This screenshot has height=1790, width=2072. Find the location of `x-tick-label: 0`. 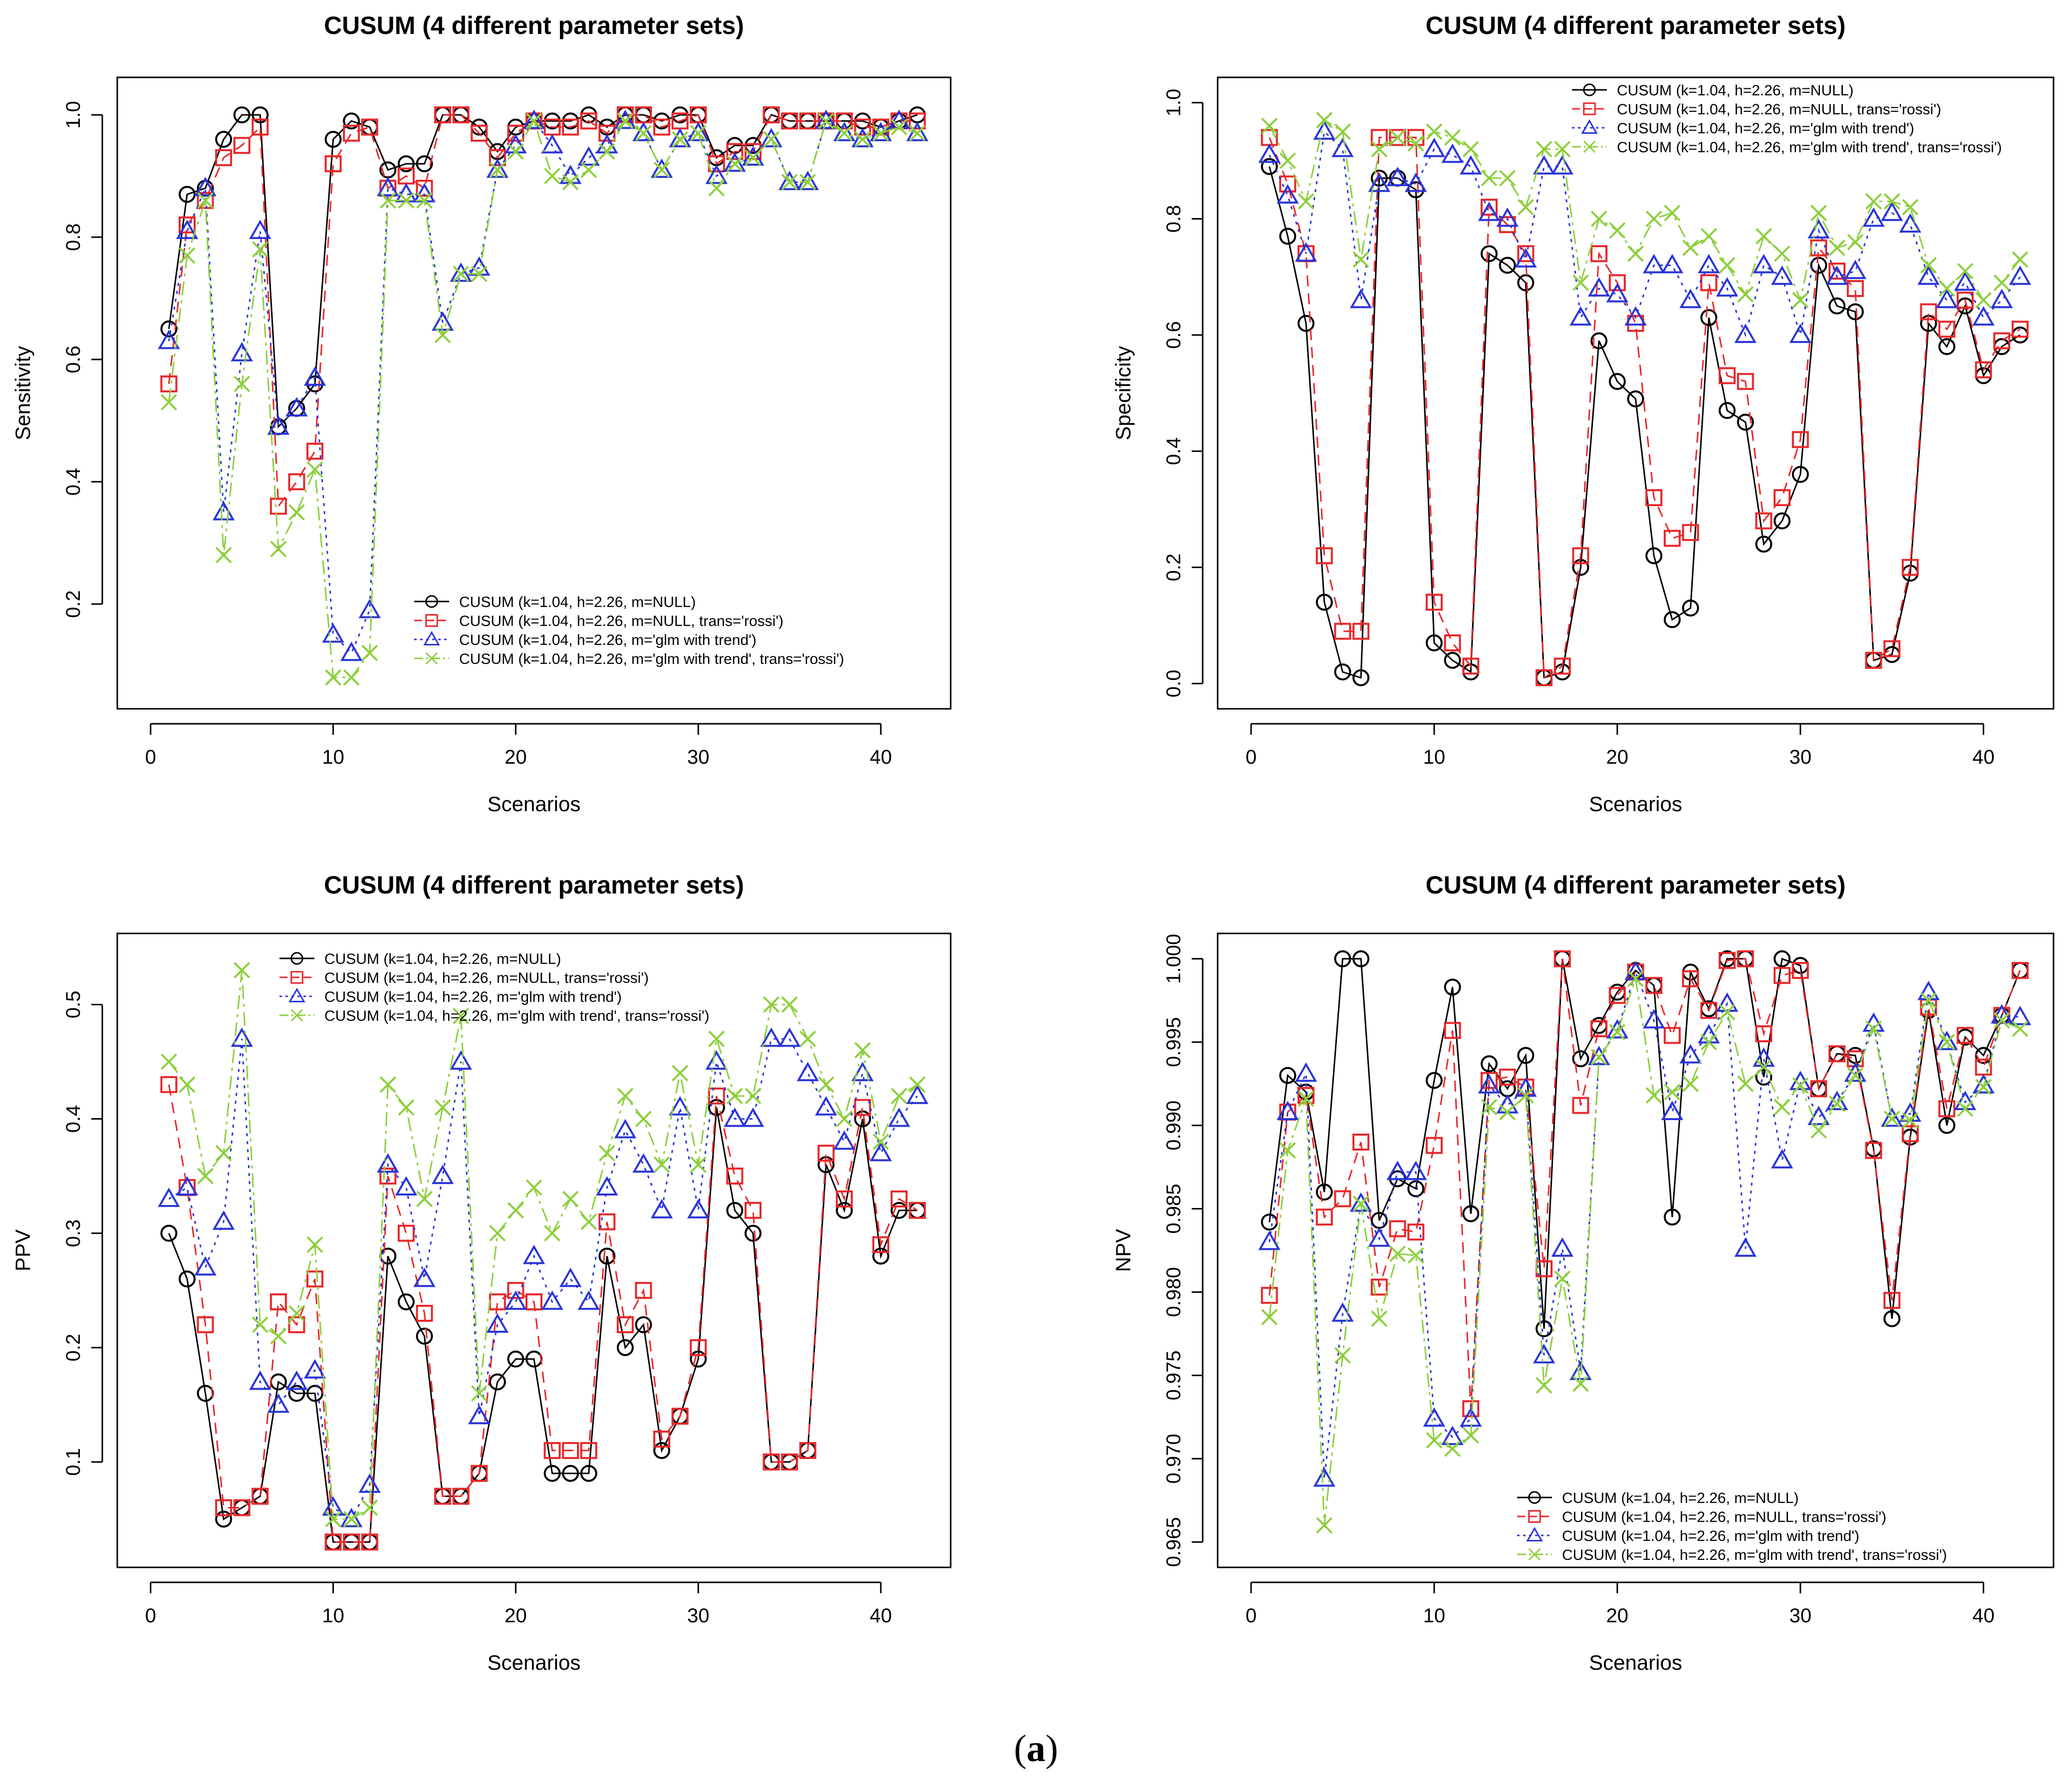

x-tick-label: 0 is located at coordinates (1251, 1616).